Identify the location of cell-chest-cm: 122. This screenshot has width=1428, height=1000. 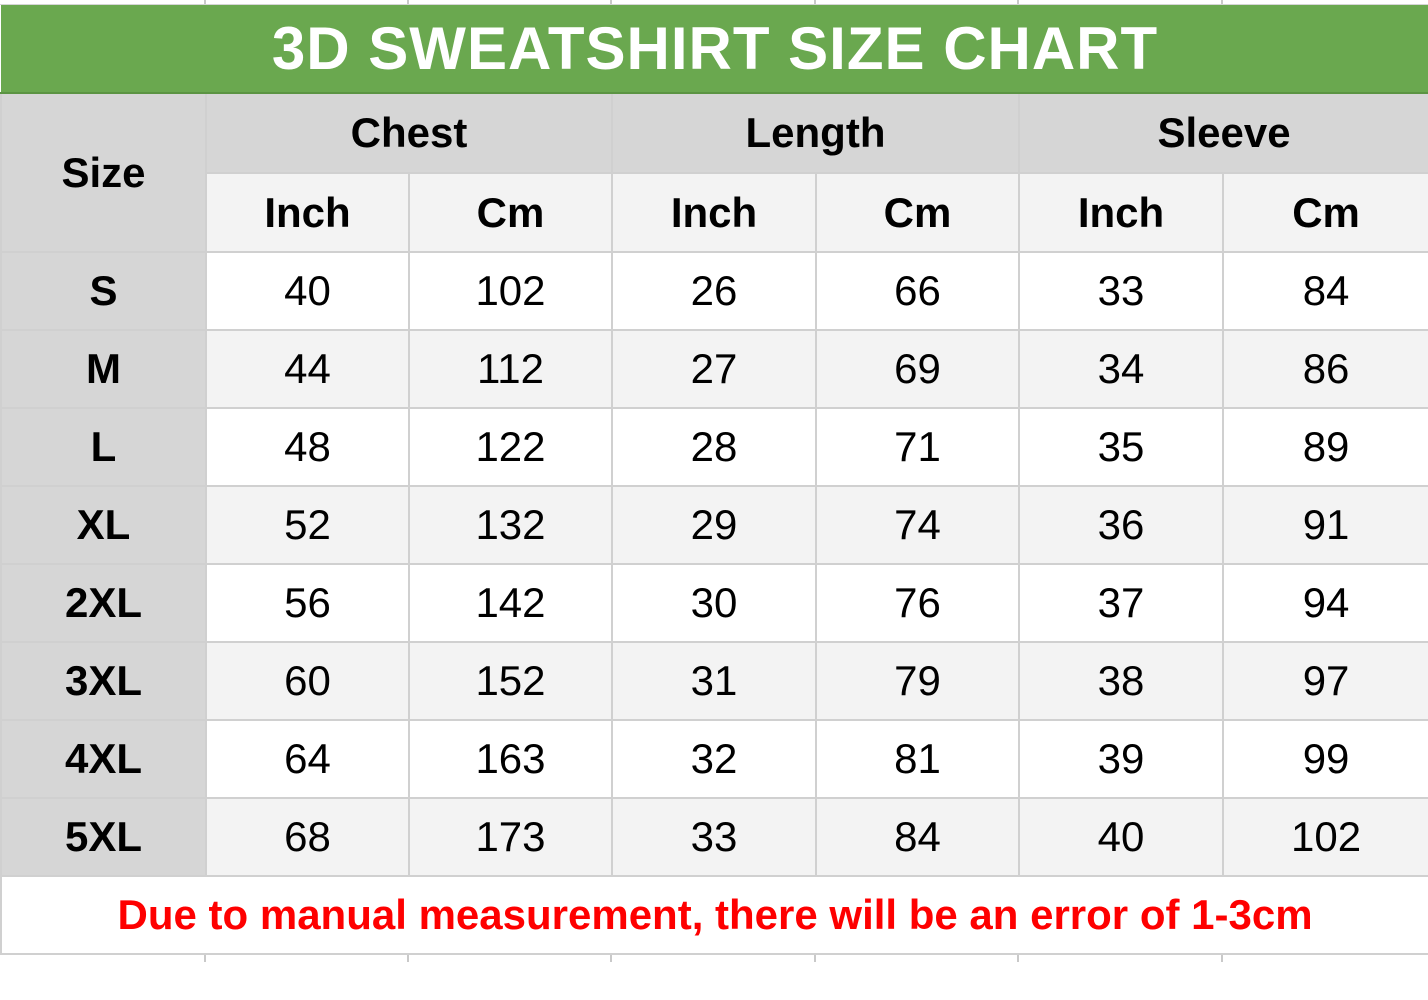
(510, 447).